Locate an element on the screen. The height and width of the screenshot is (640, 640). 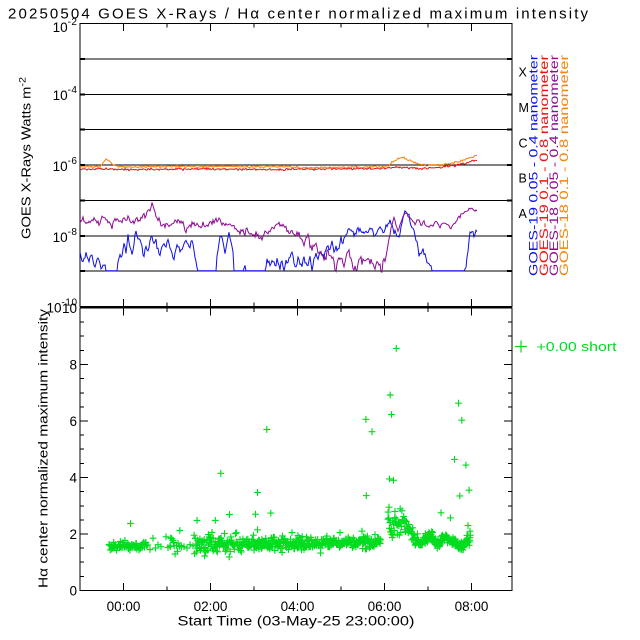
svg-text: +0.00 short is located at coordinates (577, 346).